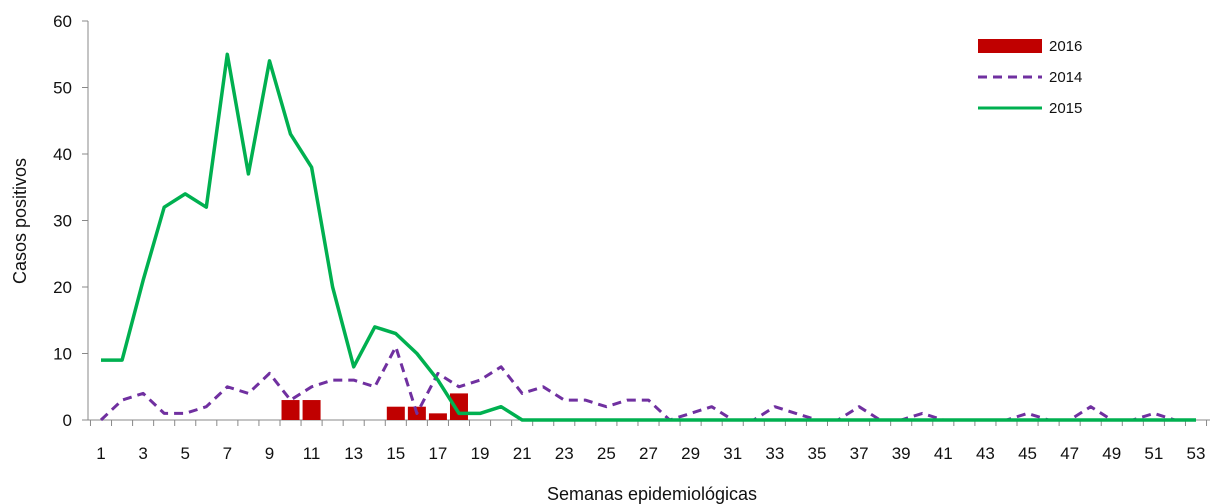  Describe the element at coordinates (269, 453) in the screenshot. I see `x-tick-label: 9` at that location.